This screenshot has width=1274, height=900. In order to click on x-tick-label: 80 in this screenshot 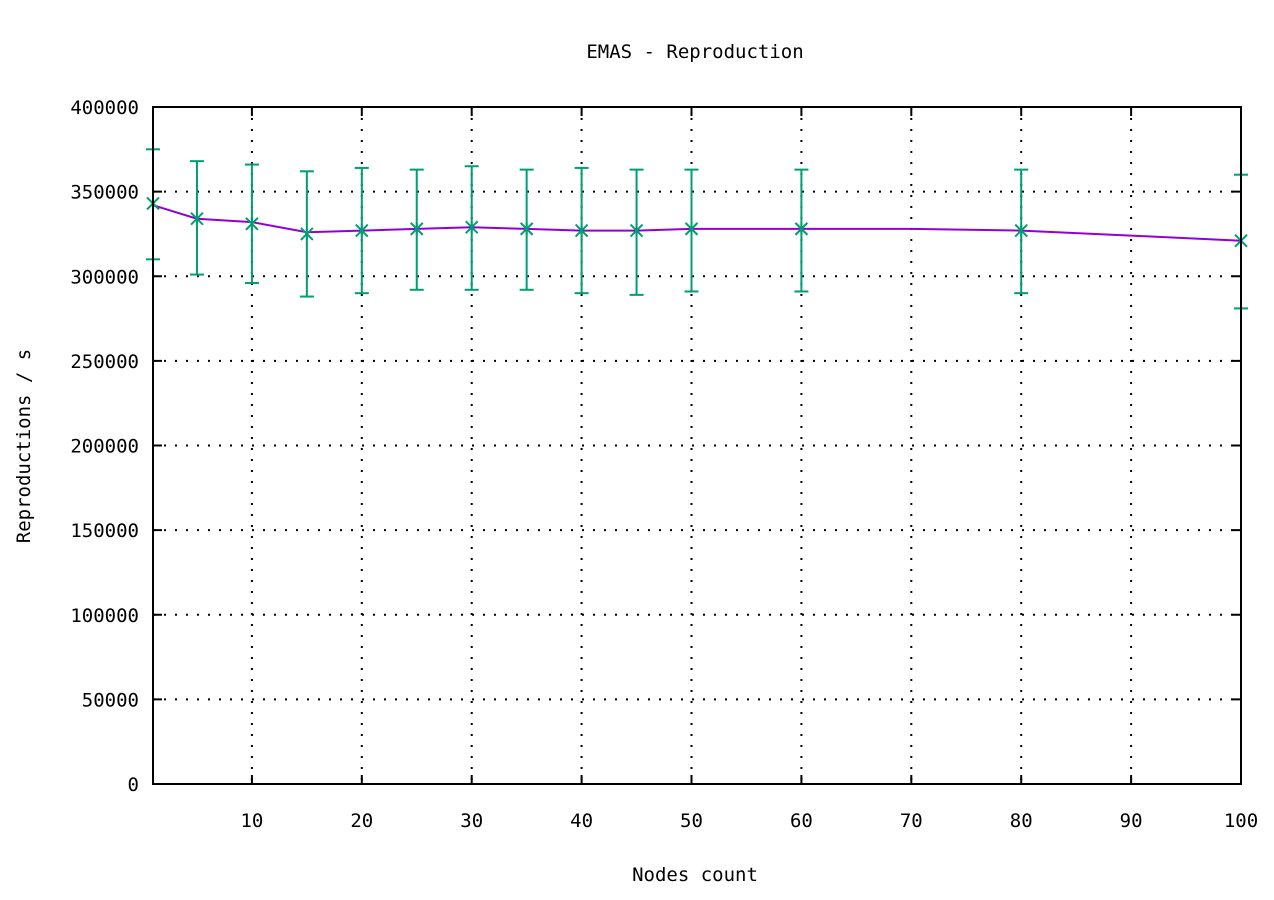, I will do `click(1021, 821)`.